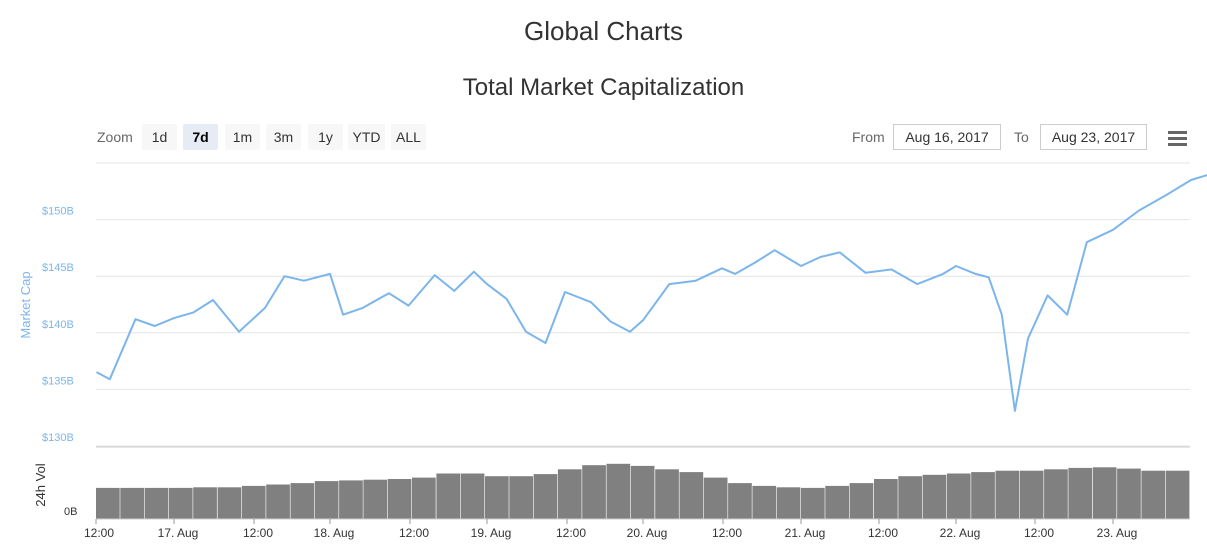 The width and height of the screenshot is (1207, 553). I want to click on zoom-button-1m: 1m, so click(242, 137).